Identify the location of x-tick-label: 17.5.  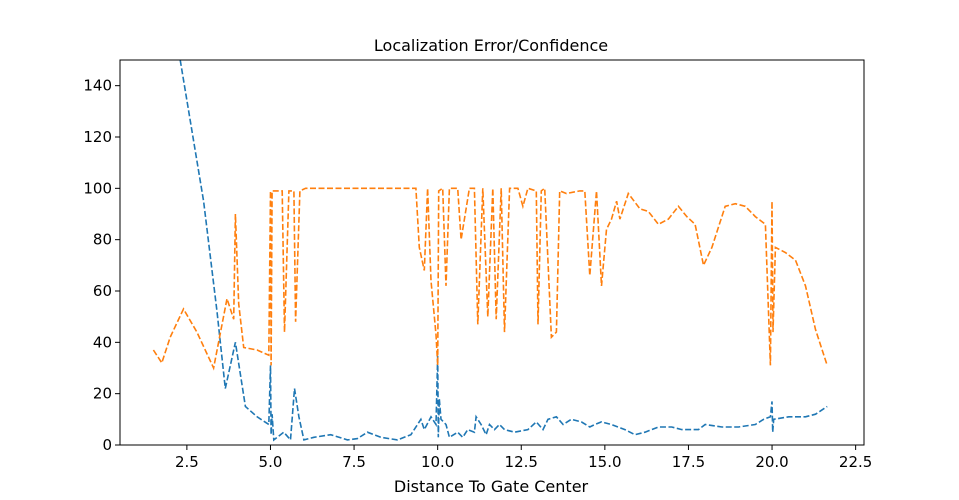
(688, 462).